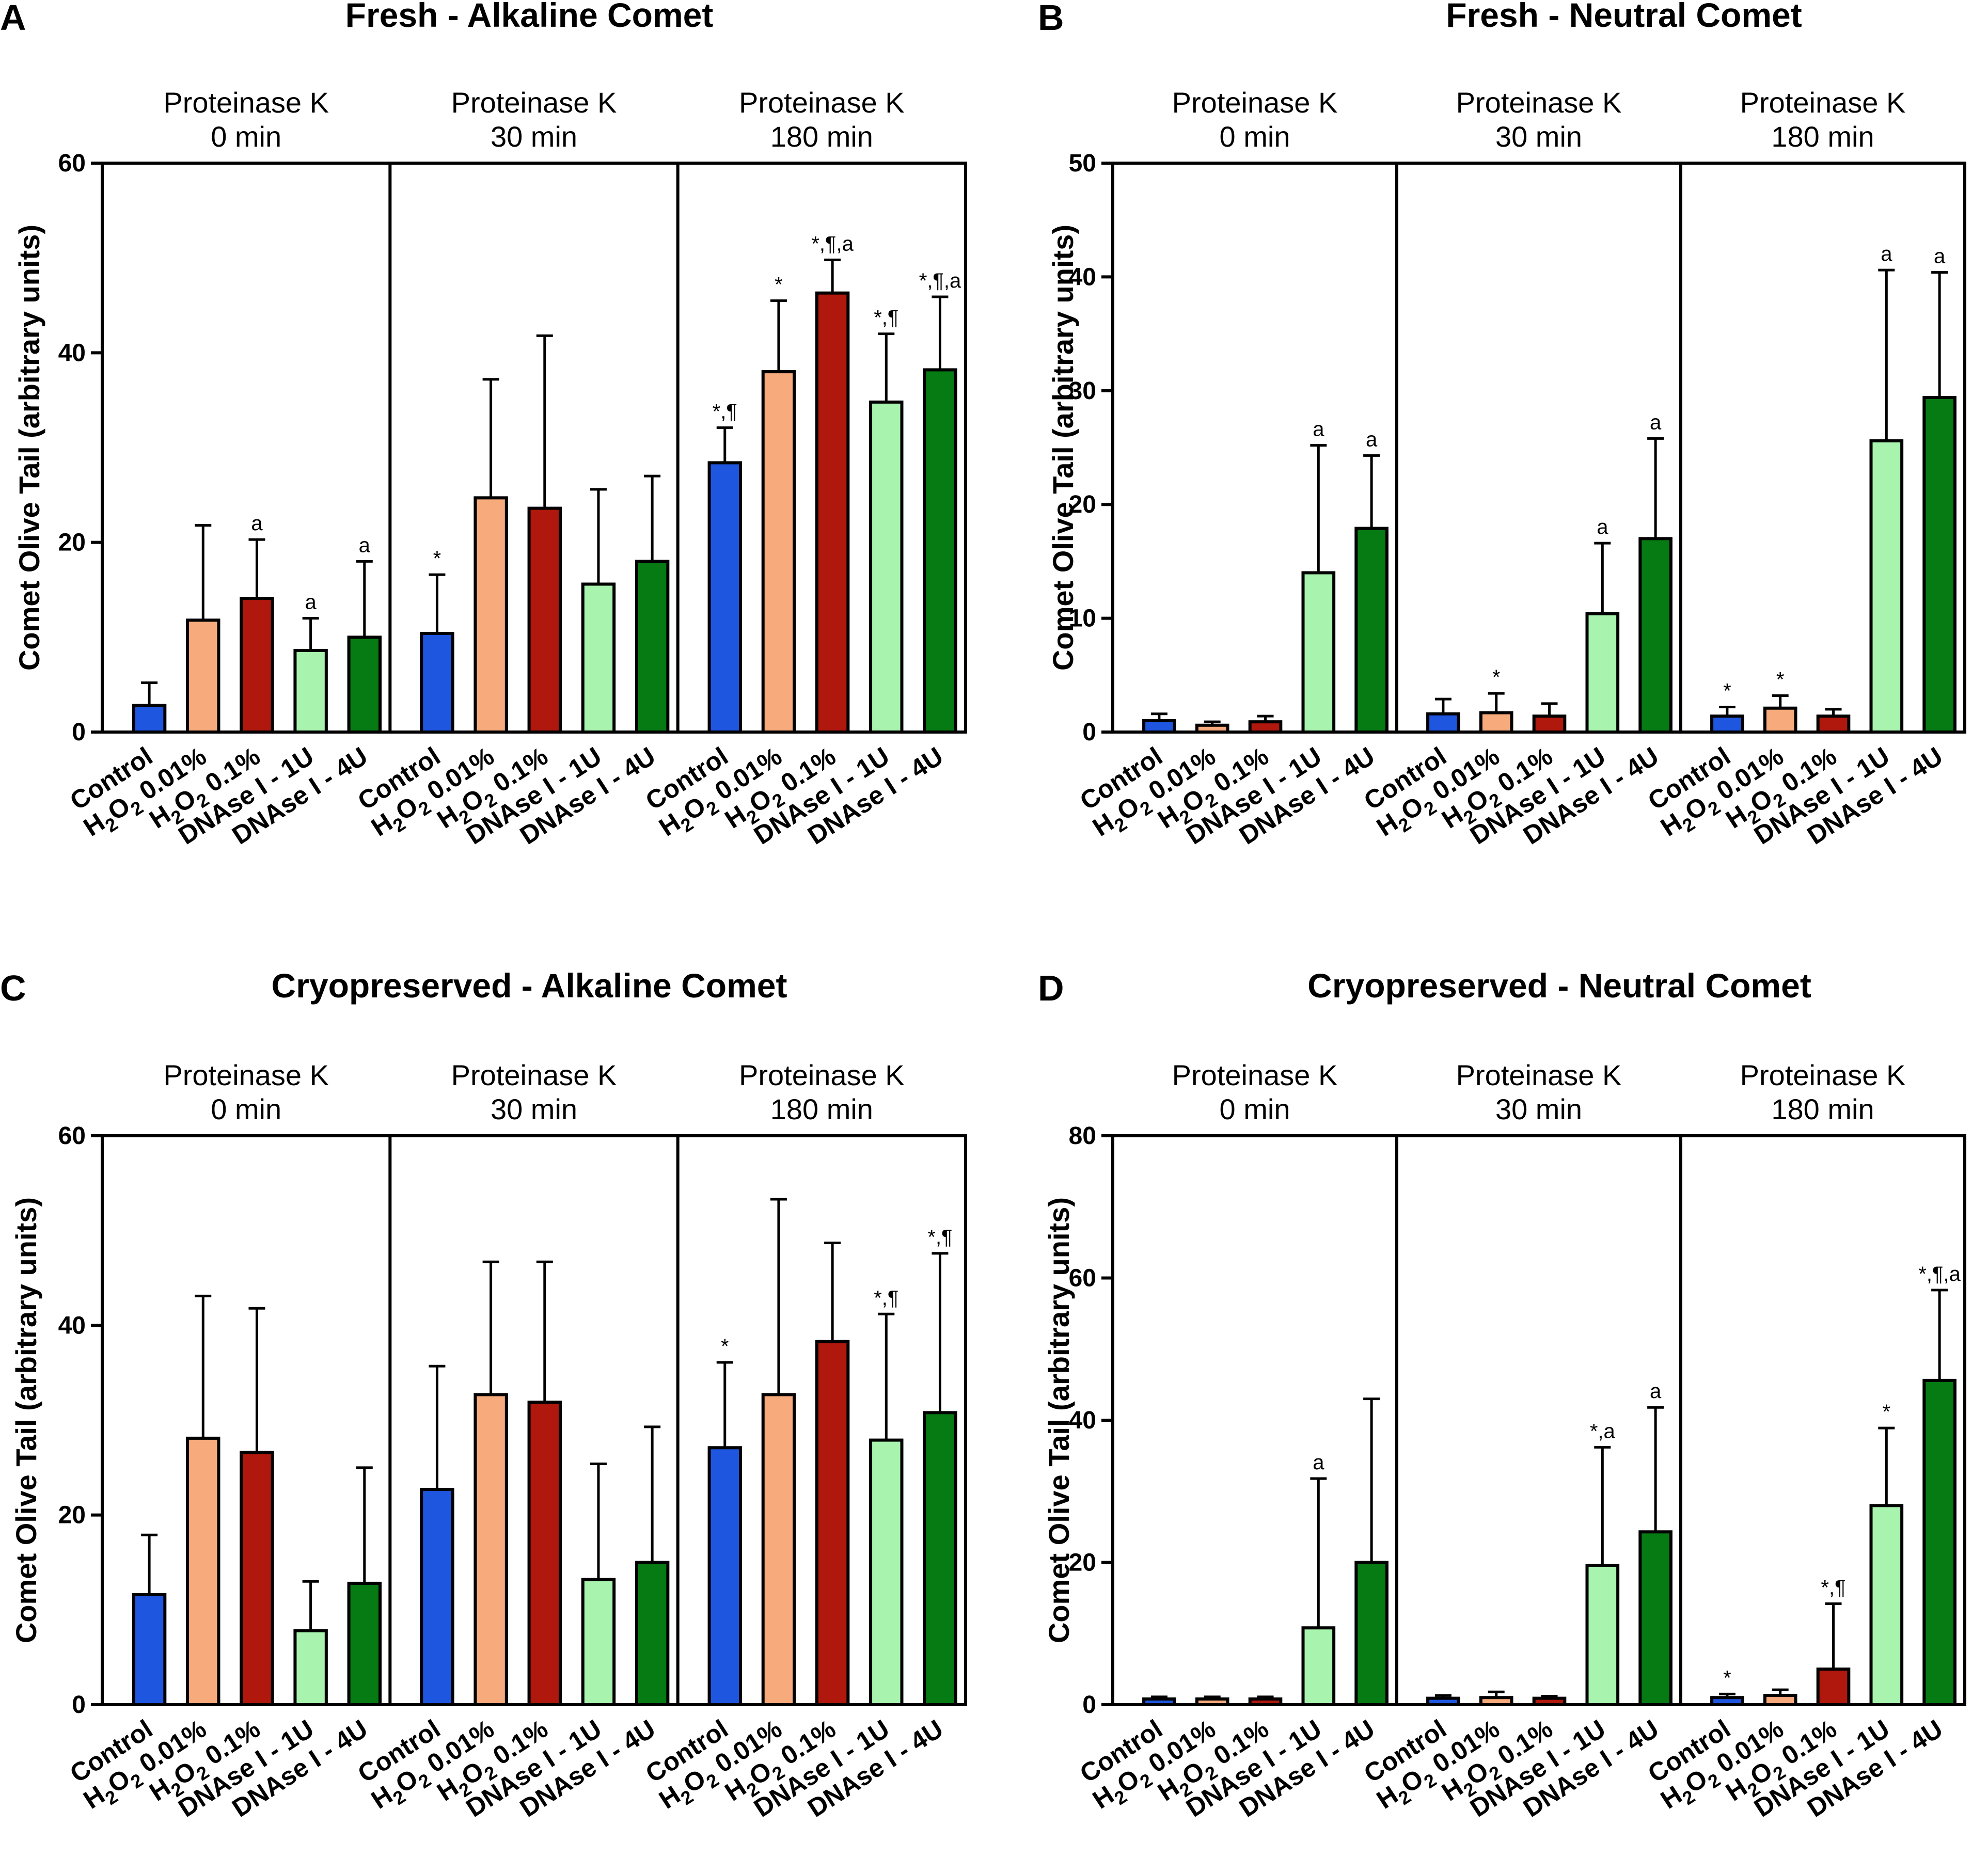 The height and width of the screenshot is (1858, 1988). I want to click on panel-letter: D, so click(1051, 988).